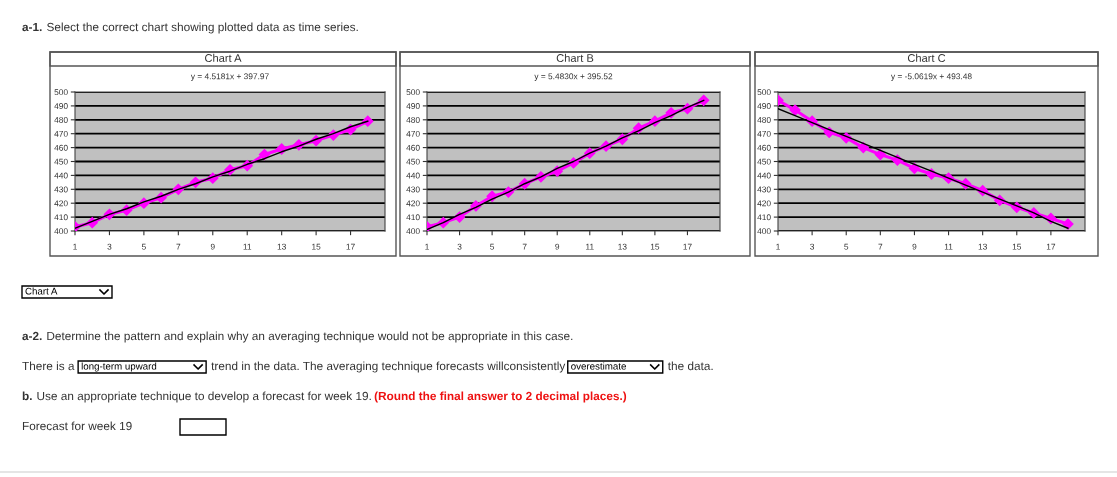 This screenshot has width=1117, height=477. Describe the element at coordinates (32, 336) in the screenshot. I see `text: a-2.` at that location.